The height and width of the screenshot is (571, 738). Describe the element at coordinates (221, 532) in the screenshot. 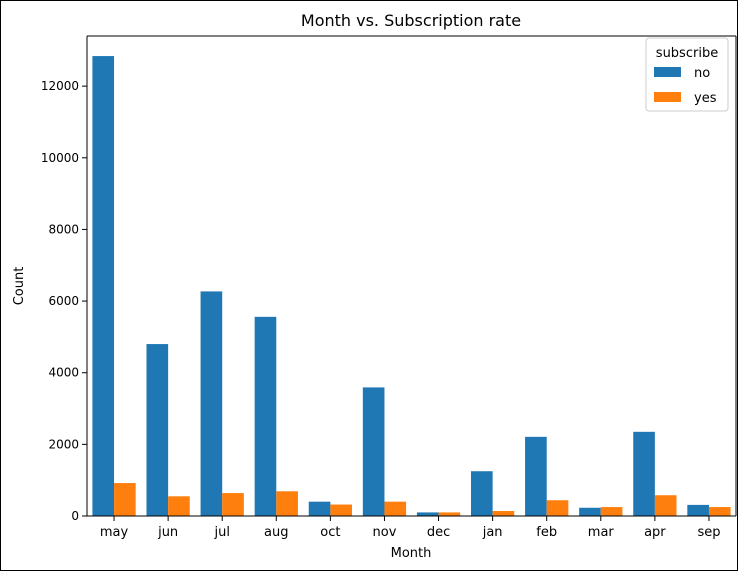

I see `x-tick-label-jul: jul` at that location.